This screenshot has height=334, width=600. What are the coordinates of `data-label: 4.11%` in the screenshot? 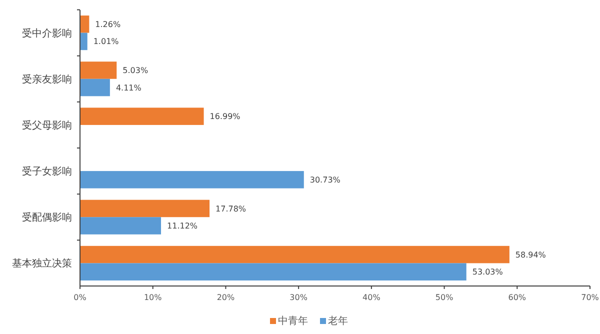 It's located at (129, 87).